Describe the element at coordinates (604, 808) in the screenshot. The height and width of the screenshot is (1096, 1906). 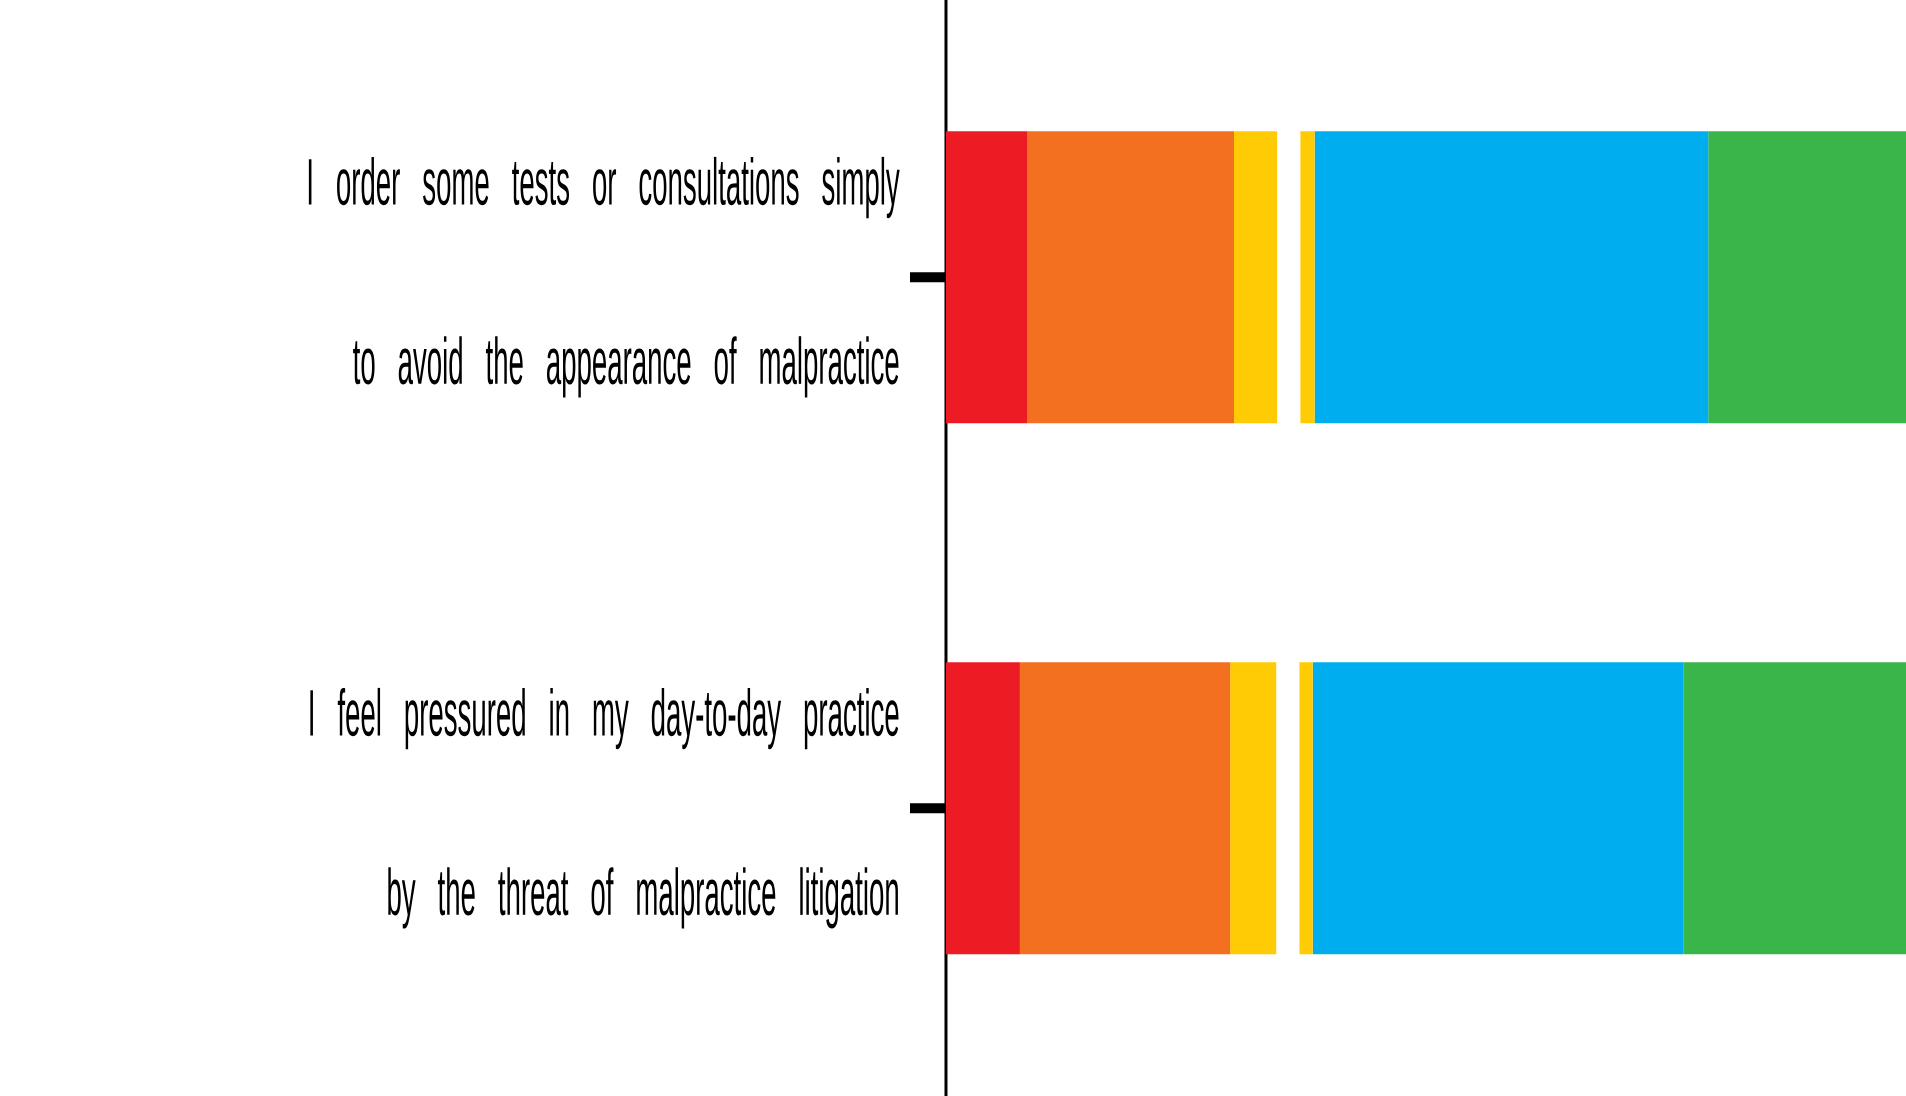
I see `category-label: I feel pressured in my day-to-day practice by the threat of malpractice litigation` at that location.